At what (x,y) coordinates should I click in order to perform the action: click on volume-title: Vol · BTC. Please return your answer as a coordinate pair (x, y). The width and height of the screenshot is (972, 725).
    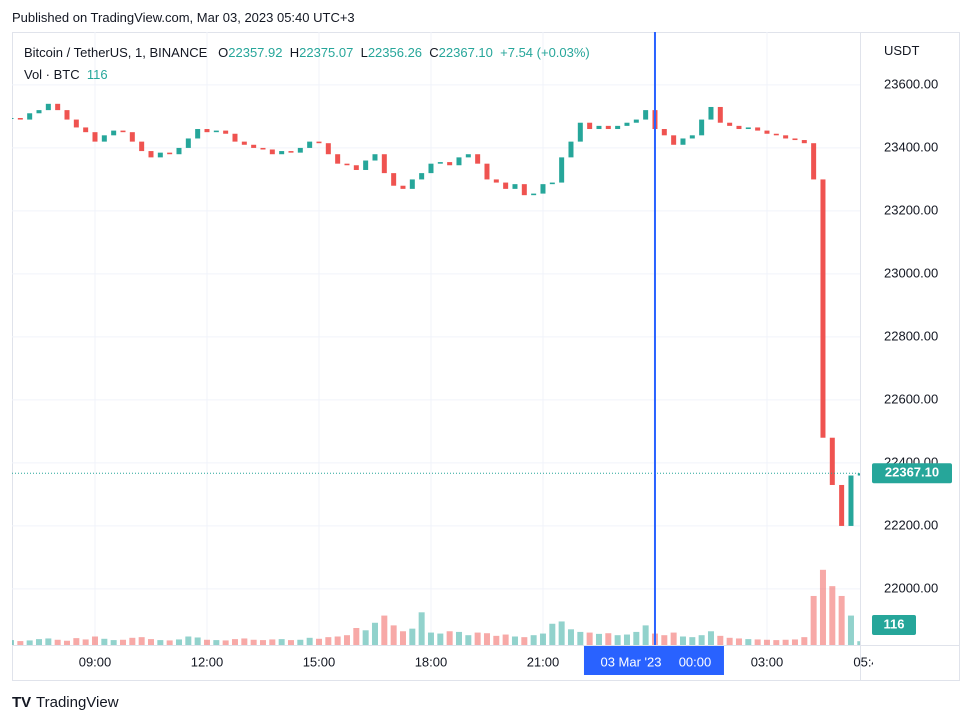
    Looking at the image, I should click on (52, 74).